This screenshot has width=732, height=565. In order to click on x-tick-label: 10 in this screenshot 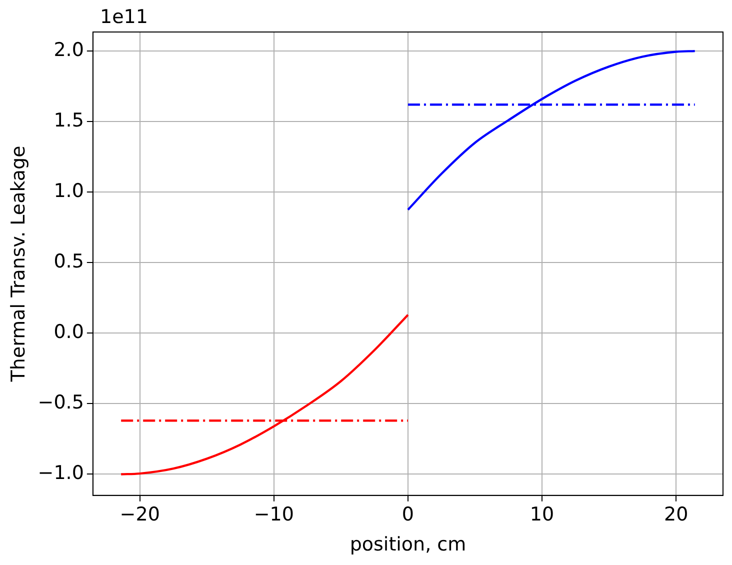, I will do `click(542, 515)`.